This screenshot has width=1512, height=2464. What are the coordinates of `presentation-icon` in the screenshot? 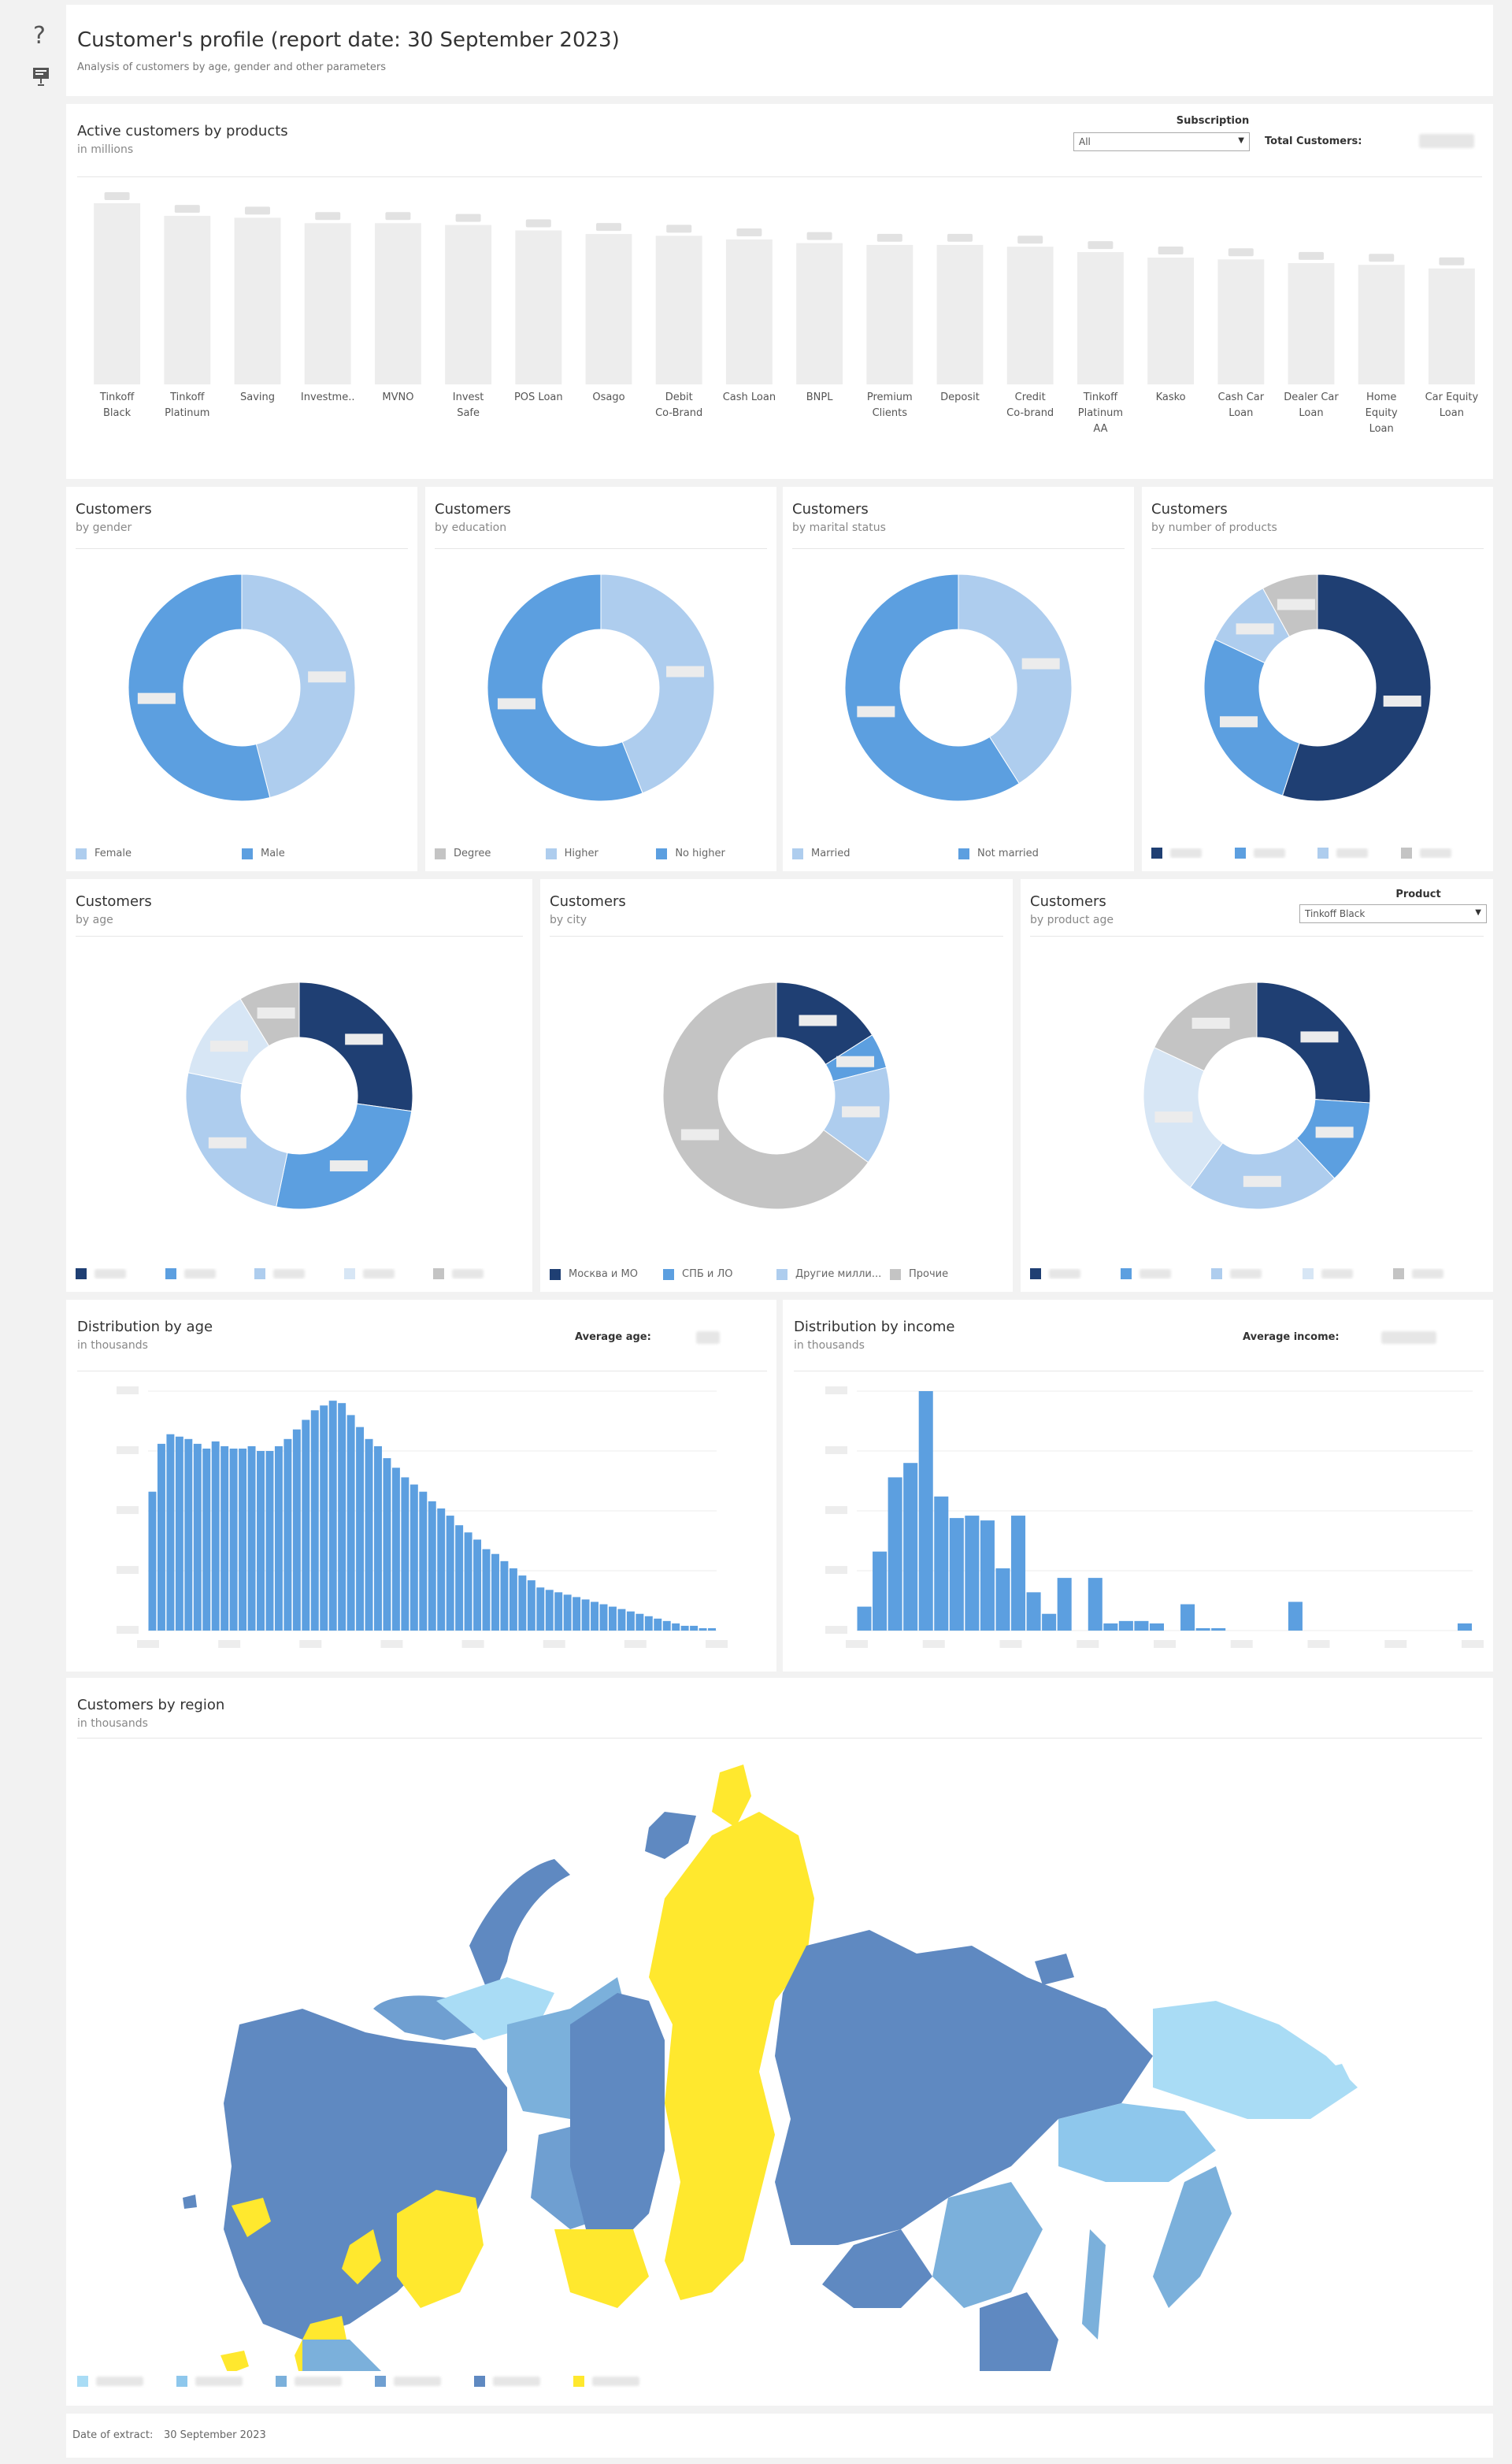 It's located at (41, 76).